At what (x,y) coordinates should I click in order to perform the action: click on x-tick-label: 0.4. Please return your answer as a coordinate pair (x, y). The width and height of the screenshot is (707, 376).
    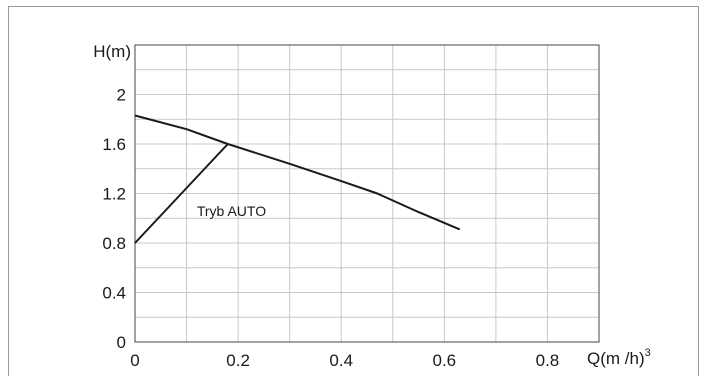
    Looking at the image, I should click on (341, 360).